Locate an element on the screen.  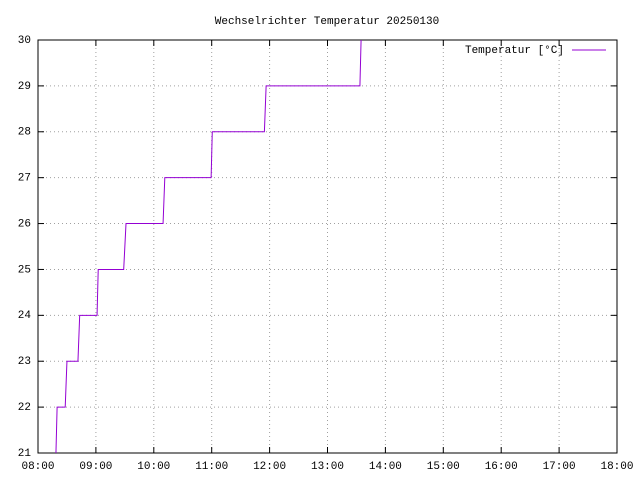
x-tick-label: 14:00 is located at coordinates (385, 467).